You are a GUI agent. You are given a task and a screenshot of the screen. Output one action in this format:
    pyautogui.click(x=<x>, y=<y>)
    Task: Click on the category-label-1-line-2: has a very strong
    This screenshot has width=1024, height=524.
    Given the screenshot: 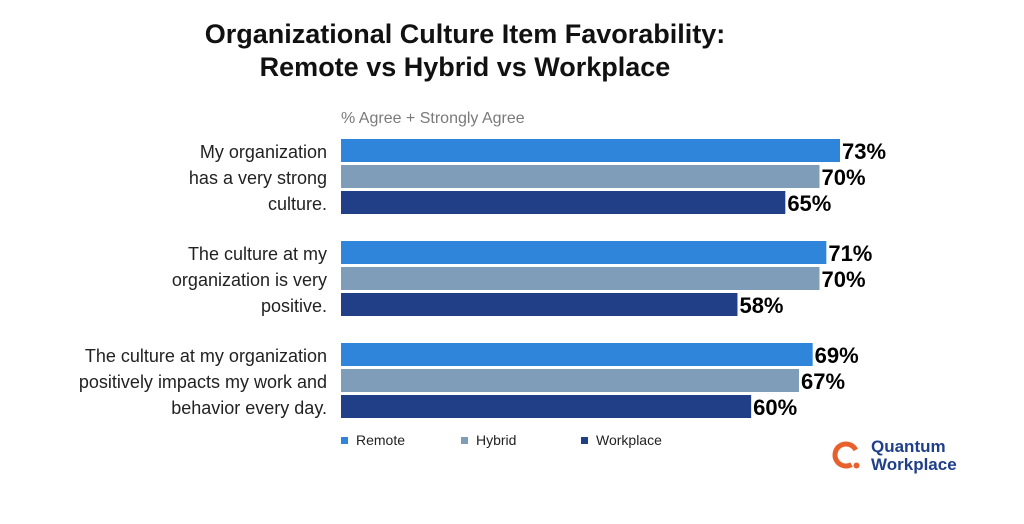 What is the action you would take?
    pyautogui.click(x=258, y=178)
    